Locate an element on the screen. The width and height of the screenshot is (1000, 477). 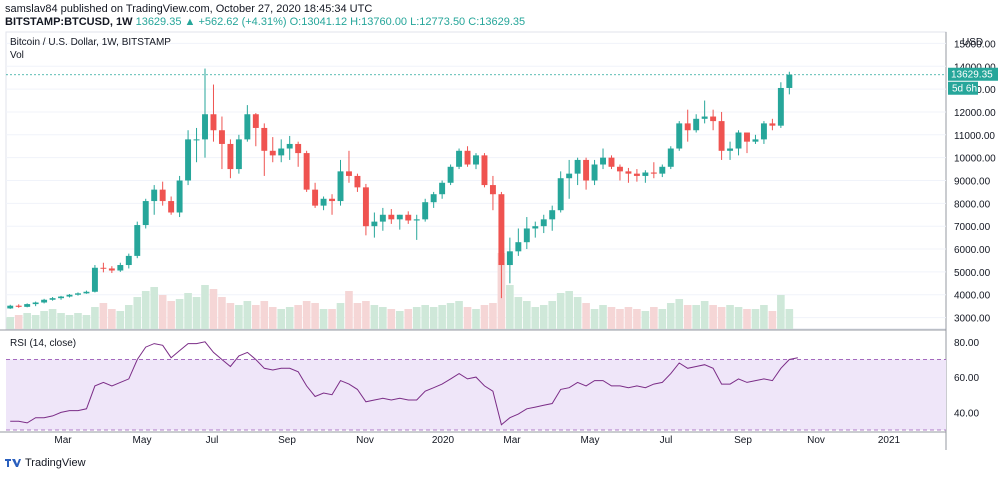
time-tick-label: Mar is located at coordinates (512, 440).